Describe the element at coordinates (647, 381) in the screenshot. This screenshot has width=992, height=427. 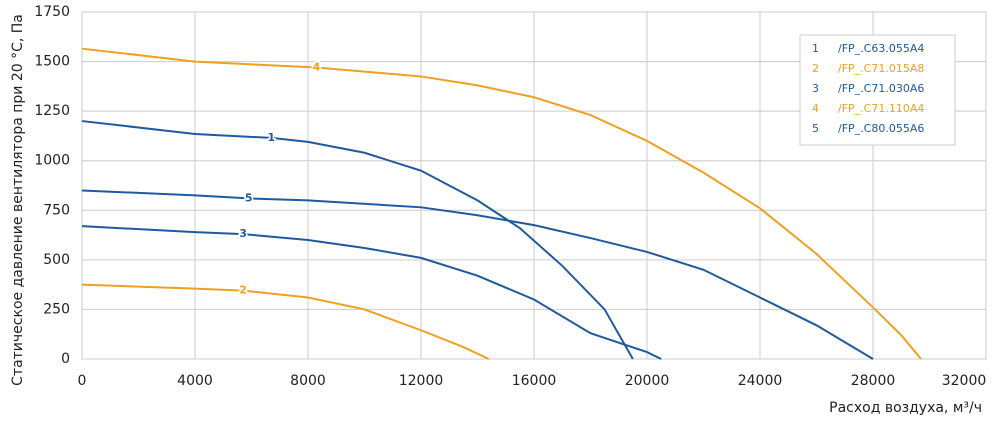
I see `x-tick-label: 20000` at that location.